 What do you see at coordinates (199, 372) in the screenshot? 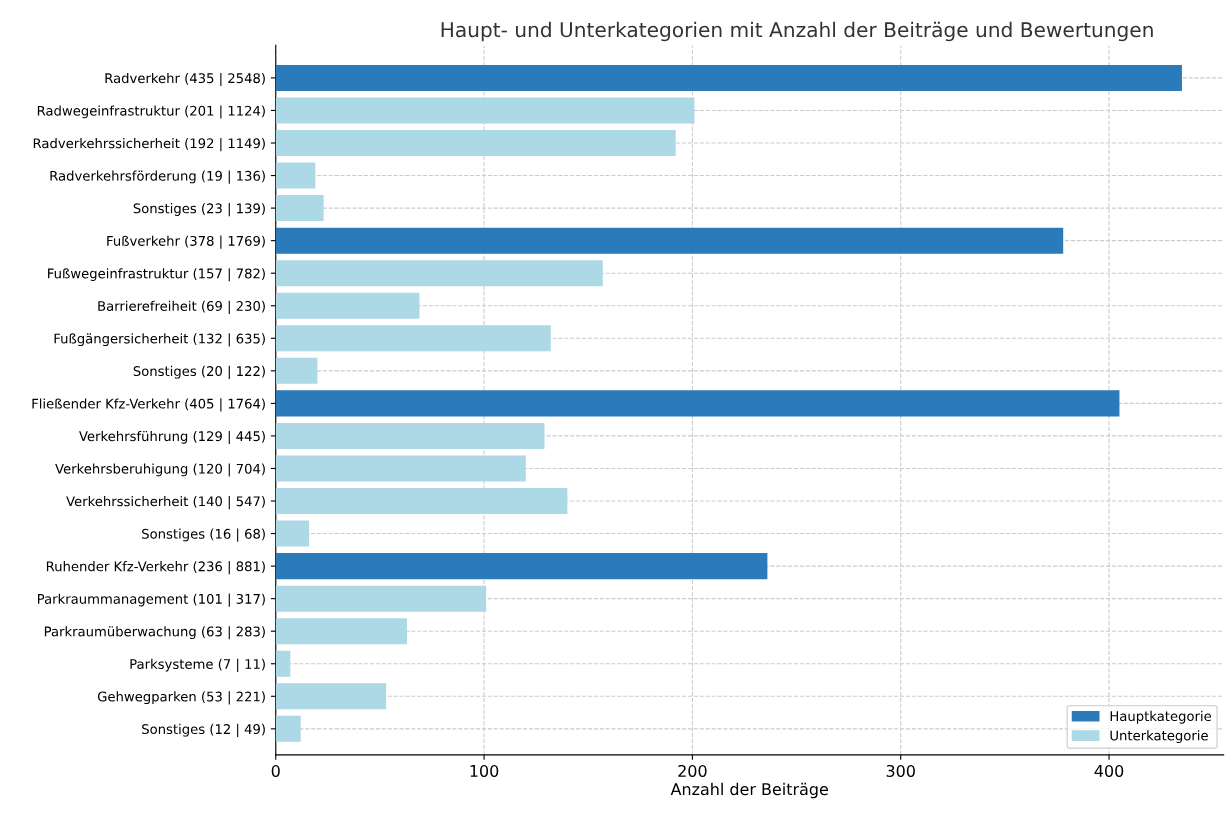
I see `y-tick-label: Sonstiges (20 | 122)` at bounding box center [199, 372].